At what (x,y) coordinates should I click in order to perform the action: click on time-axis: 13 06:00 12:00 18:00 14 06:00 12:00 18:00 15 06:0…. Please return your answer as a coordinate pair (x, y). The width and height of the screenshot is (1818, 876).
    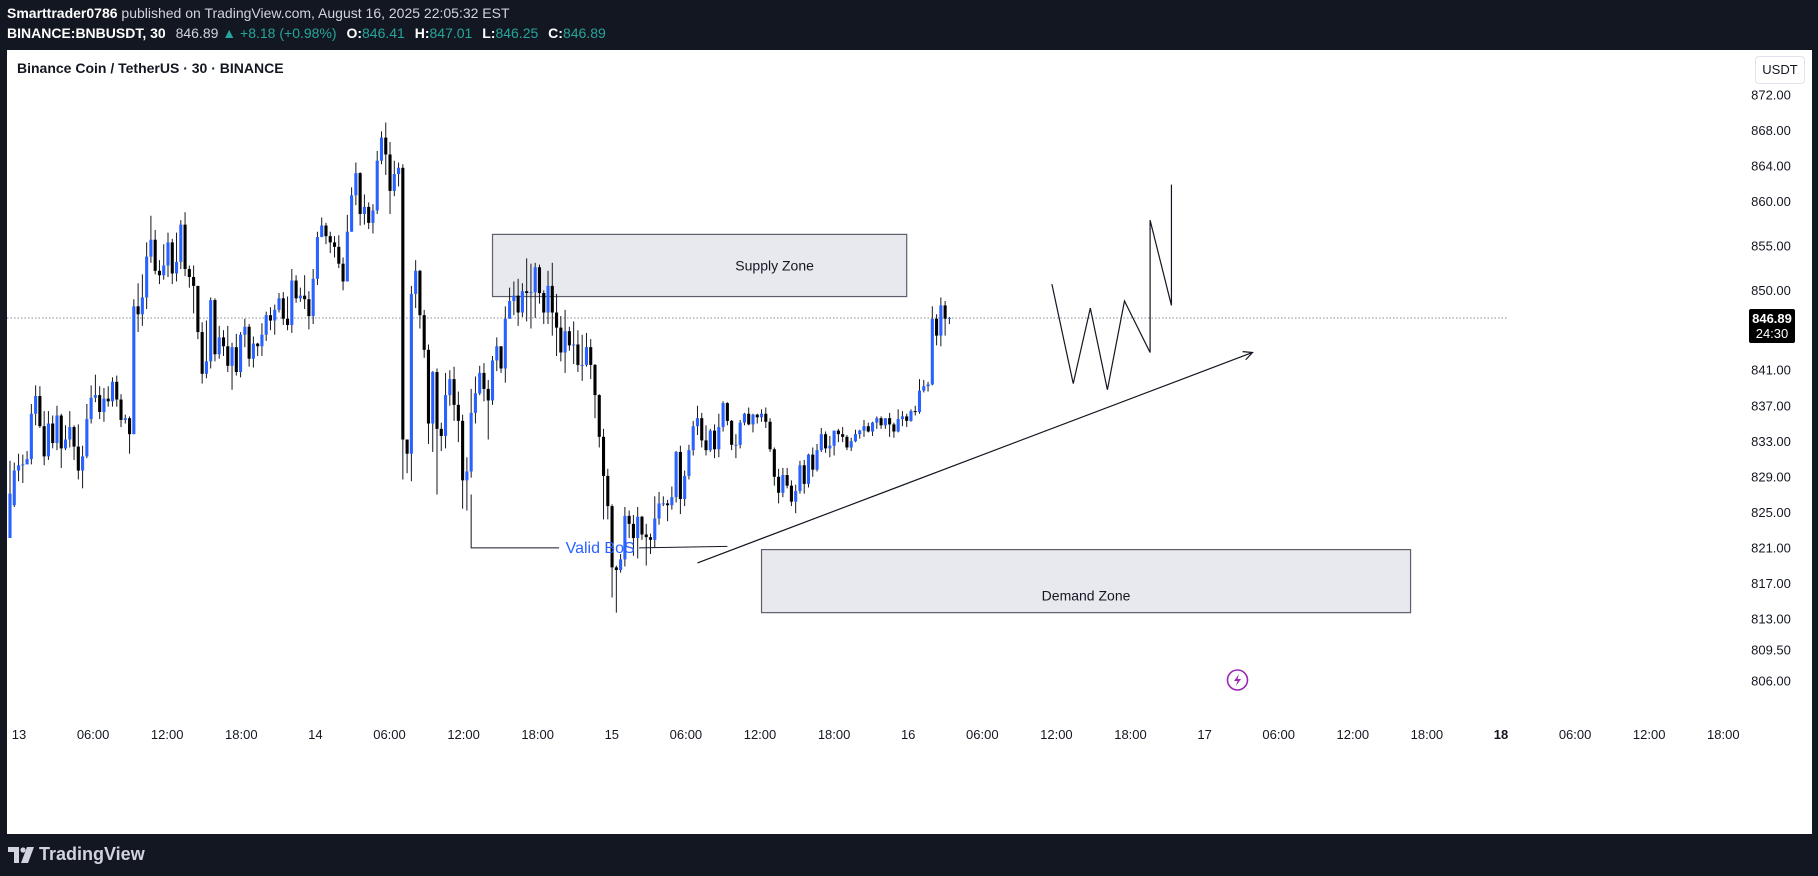
    Looking at the image, I should click on (876, 734).